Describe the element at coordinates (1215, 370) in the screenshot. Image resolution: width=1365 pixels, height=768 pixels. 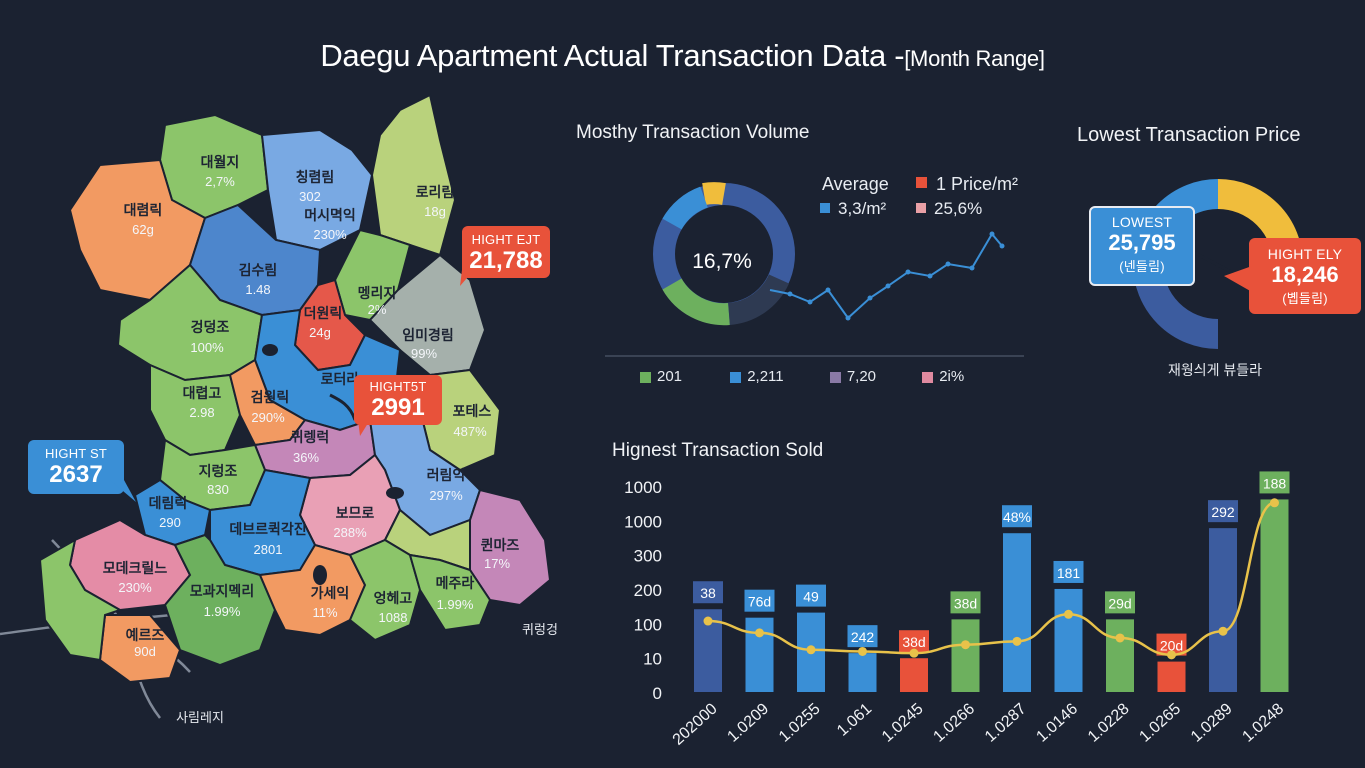
I see `lowest-caption: 재웡싀게 뷰들라` at that location.